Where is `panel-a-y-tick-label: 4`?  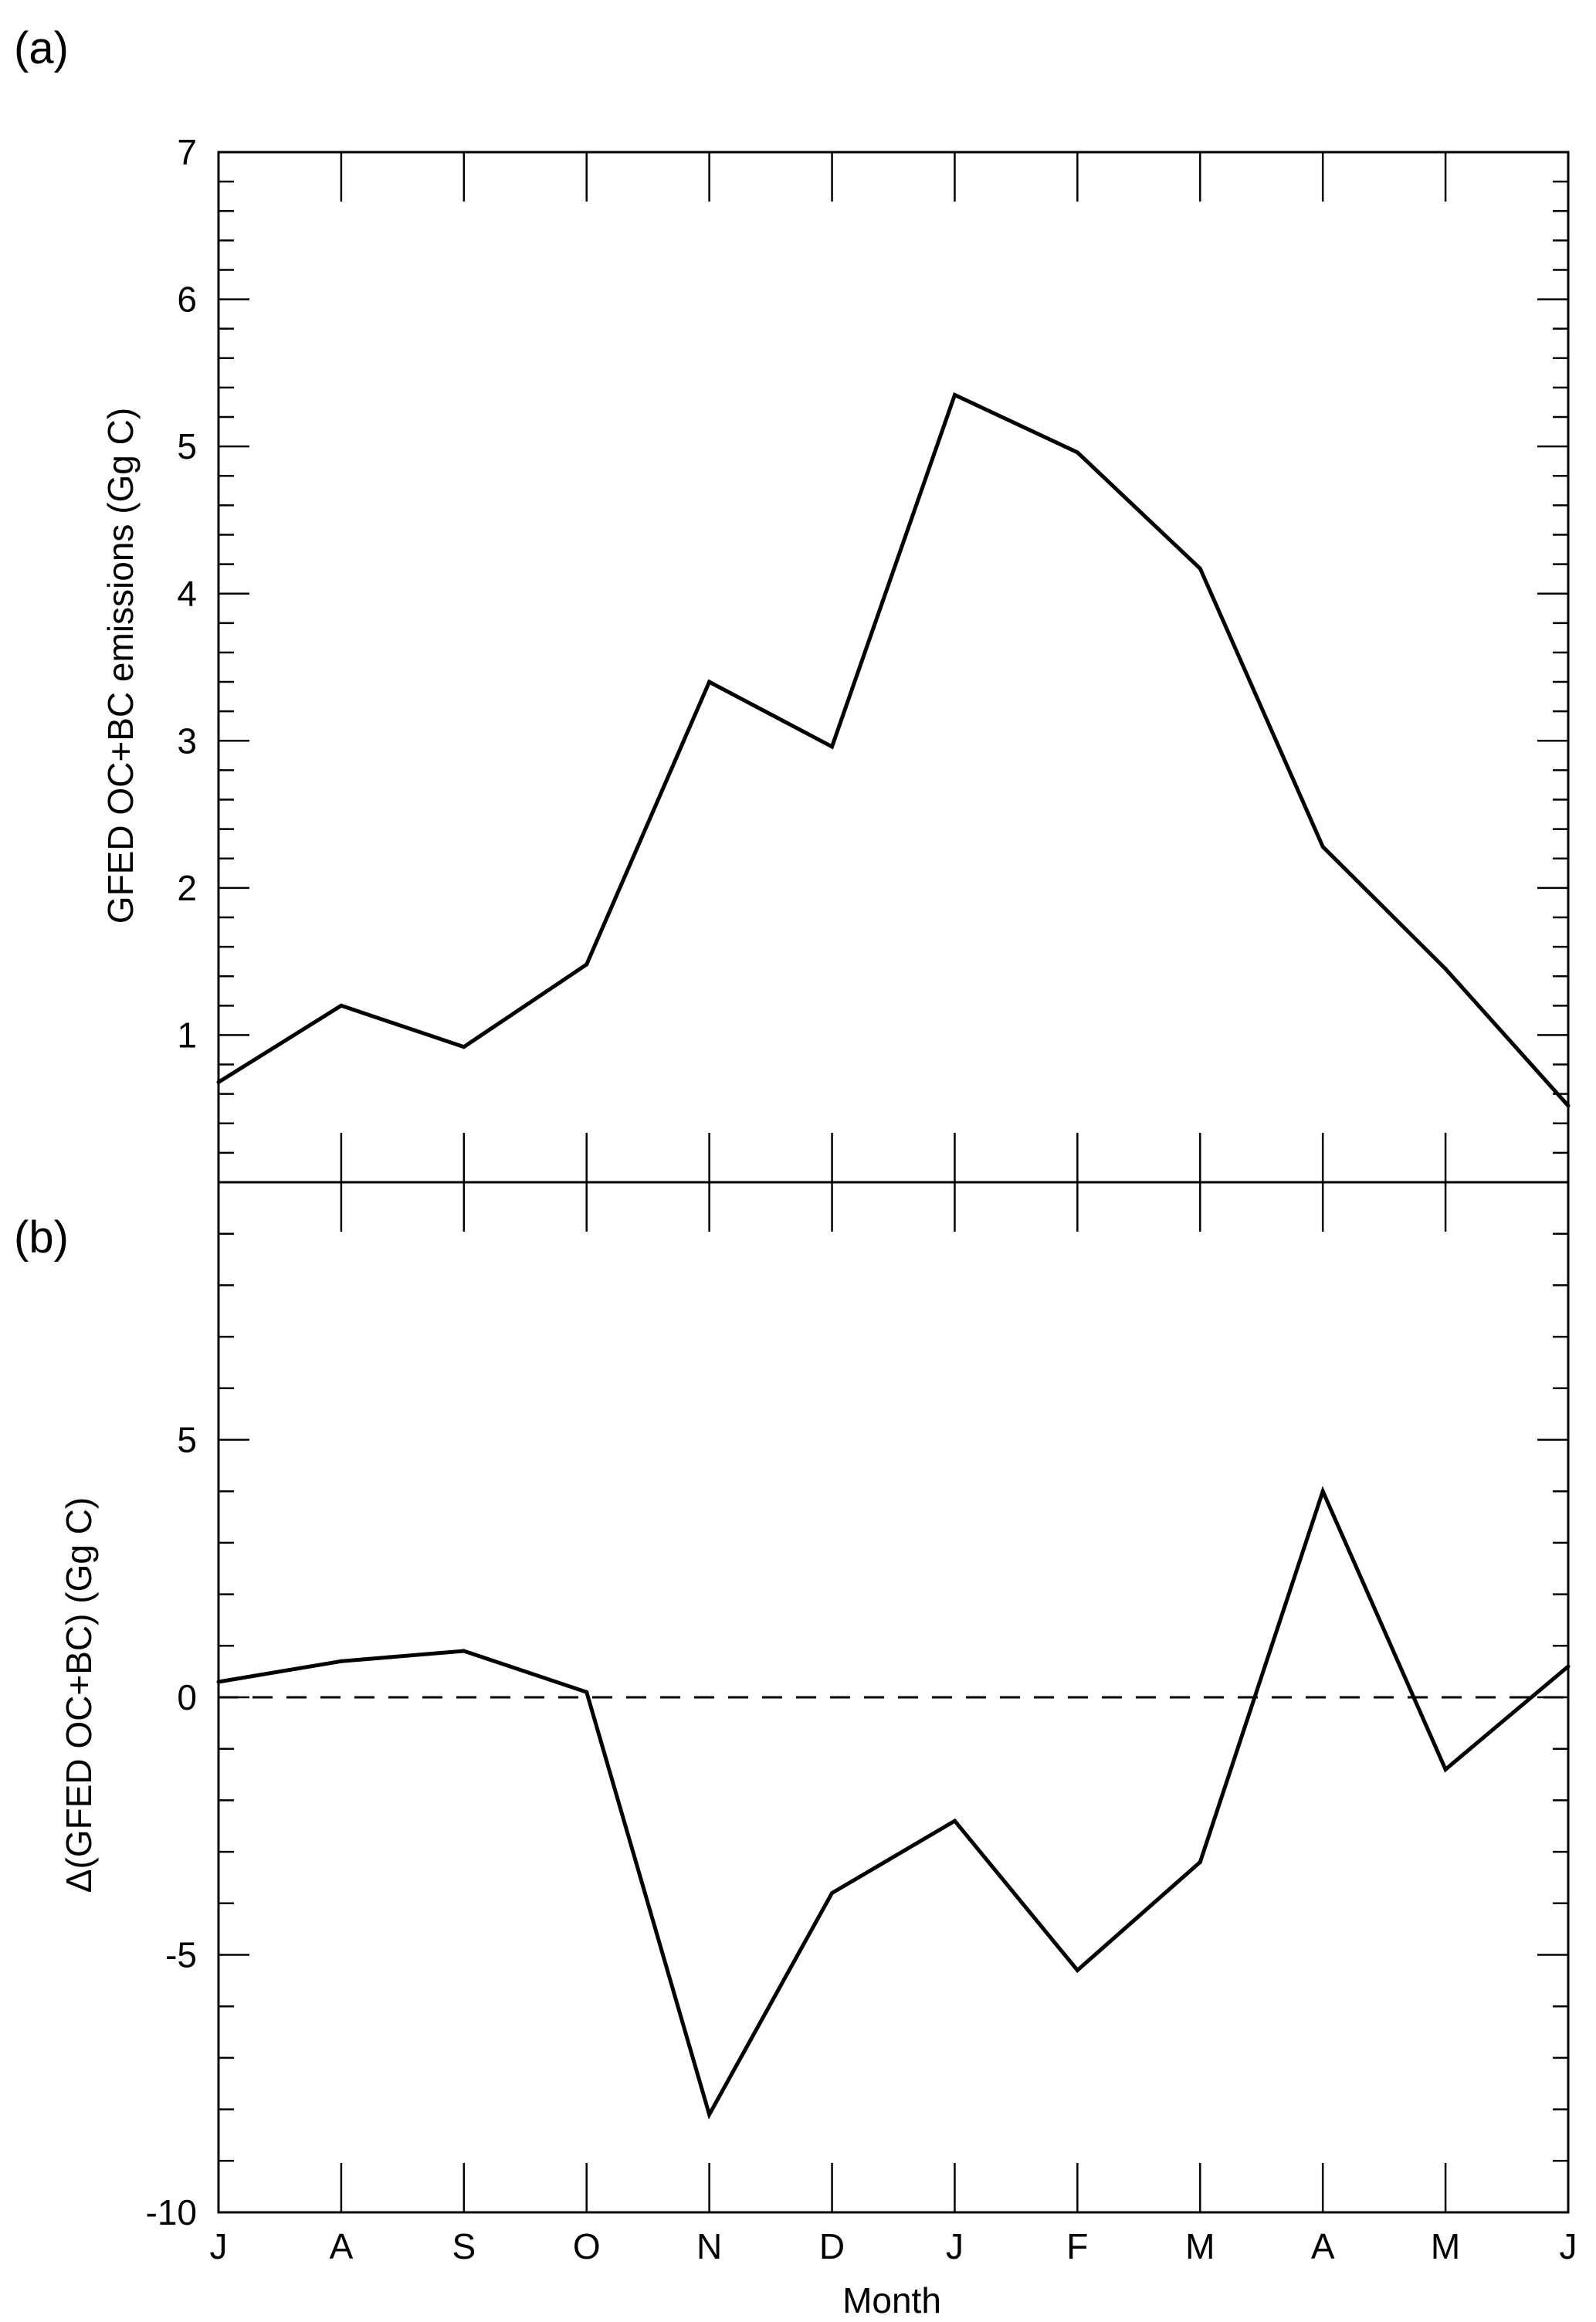
panel-a-y-tick-label: 4 is located at coordinates (187, 594).